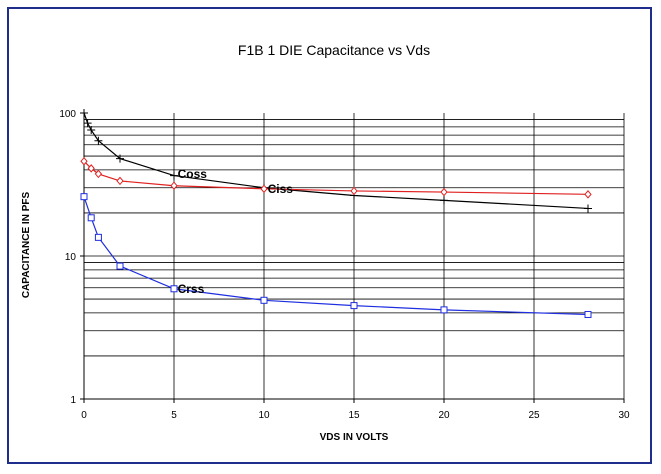  I want to click on y-axis-label: CAPACITANCE IN PFS, so click(26, 245).